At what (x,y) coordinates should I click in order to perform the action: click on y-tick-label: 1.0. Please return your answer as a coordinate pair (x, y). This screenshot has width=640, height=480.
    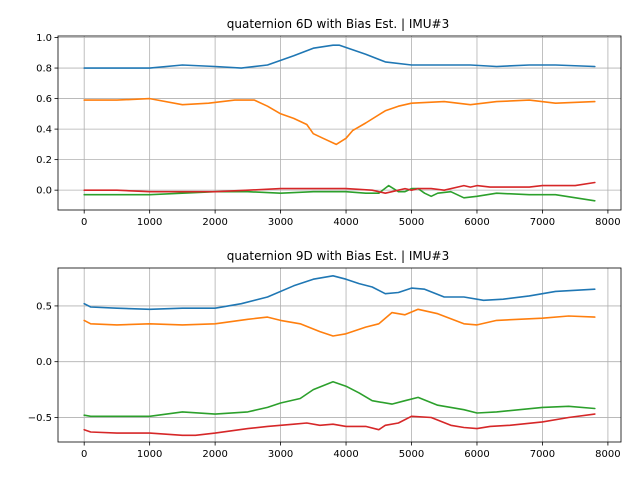
    Looking at the image, I should click on (44, 38).